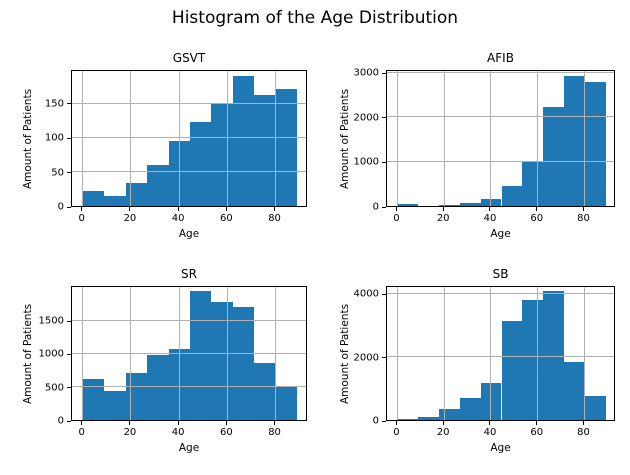 The image size is (630, 475). I want to click on y-tick-label: 4000, so click(366, 294).